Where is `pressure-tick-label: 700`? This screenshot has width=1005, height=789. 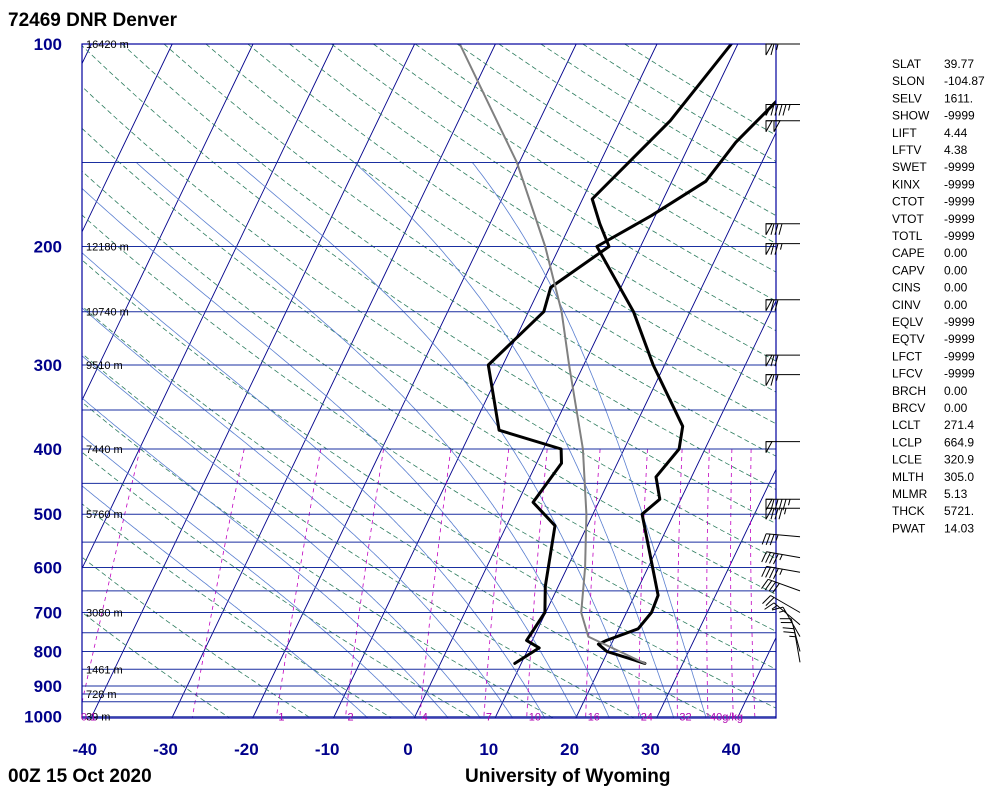 pressure-tick-label: 700 is located at coordinates (48, 613).